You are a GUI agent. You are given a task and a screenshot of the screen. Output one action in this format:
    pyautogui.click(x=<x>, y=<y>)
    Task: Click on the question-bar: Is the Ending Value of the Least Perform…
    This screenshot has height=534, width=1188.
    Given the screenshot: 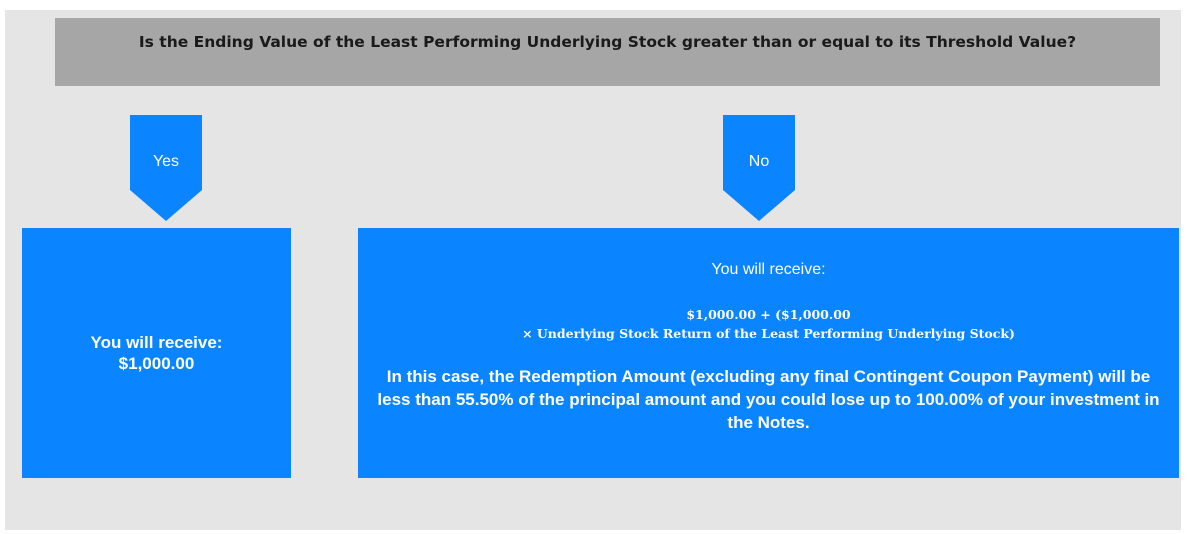 What is the action you would take?
    pyautogui.click(x=607, y=52)
    